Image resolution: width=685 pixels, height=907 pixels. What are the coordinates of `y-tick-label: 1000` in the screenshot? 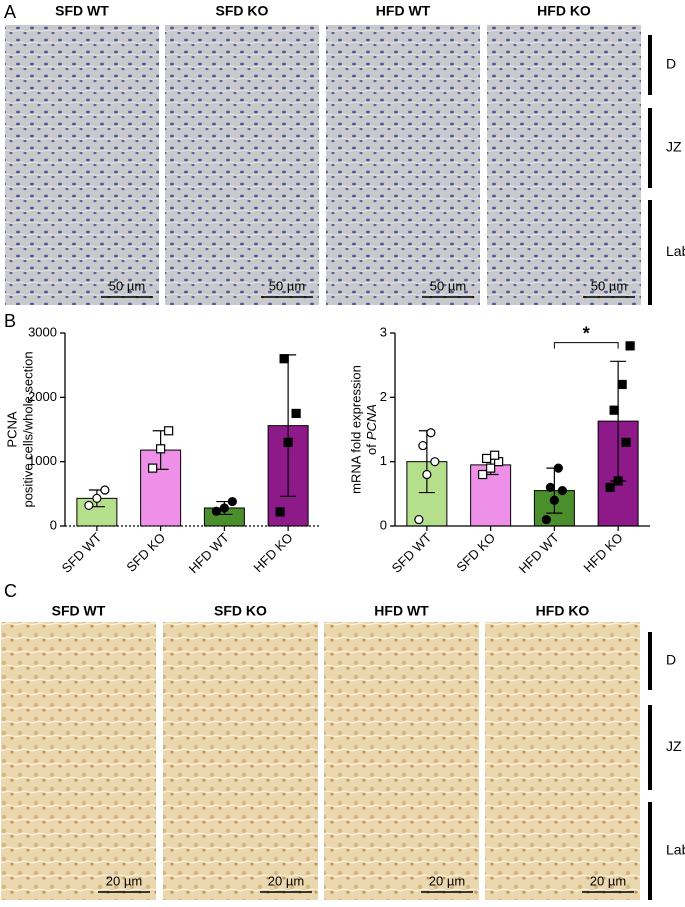 It's located at (42, 460).